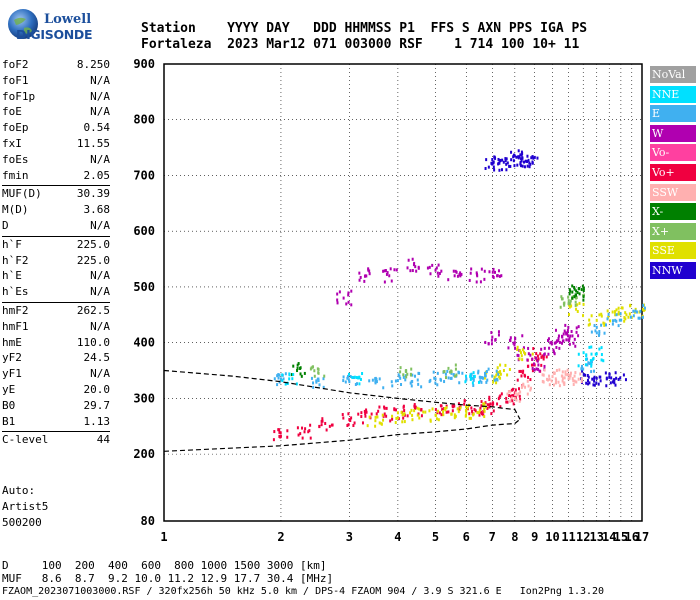  I want to click on auto-code: 500200, so click(22, 522).